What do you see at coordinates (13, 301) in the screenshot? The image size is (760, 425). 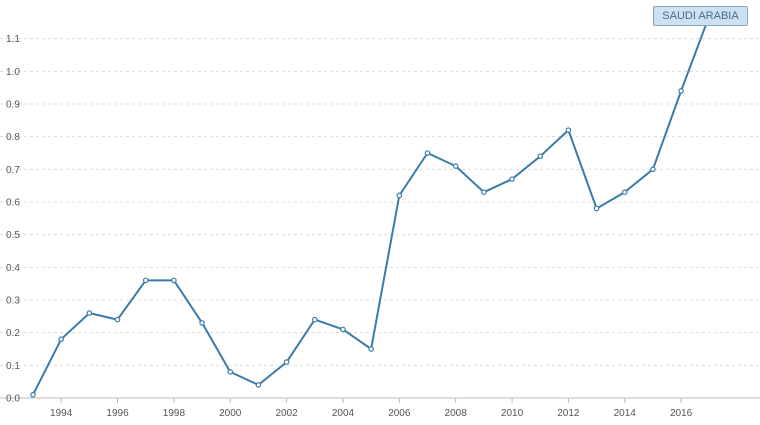 I see `y-tick-label: 0.3` at bounding box center [13, 301].